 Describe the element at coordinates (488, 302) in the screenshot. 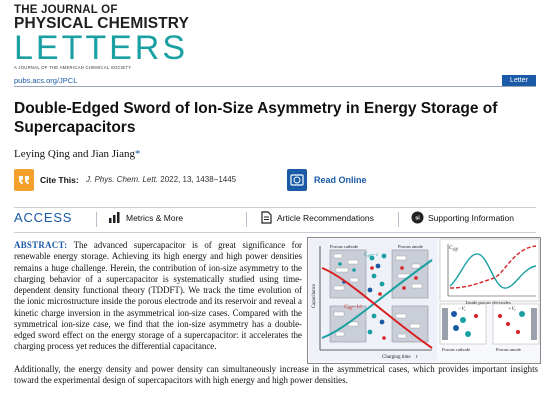

I see `right-caption: Inside porous electrodes` at that location.